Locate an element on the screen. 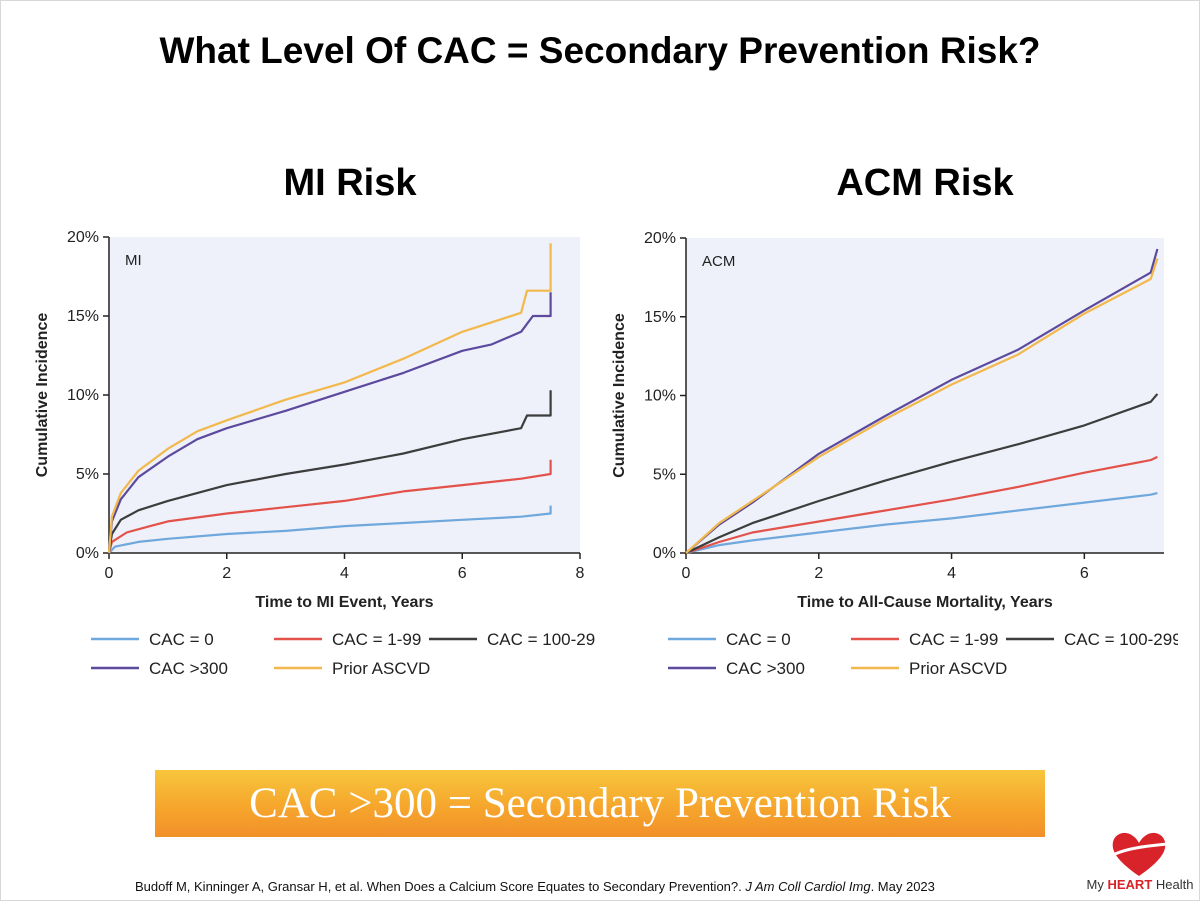  plot-area is located at coordinates (344, 395).